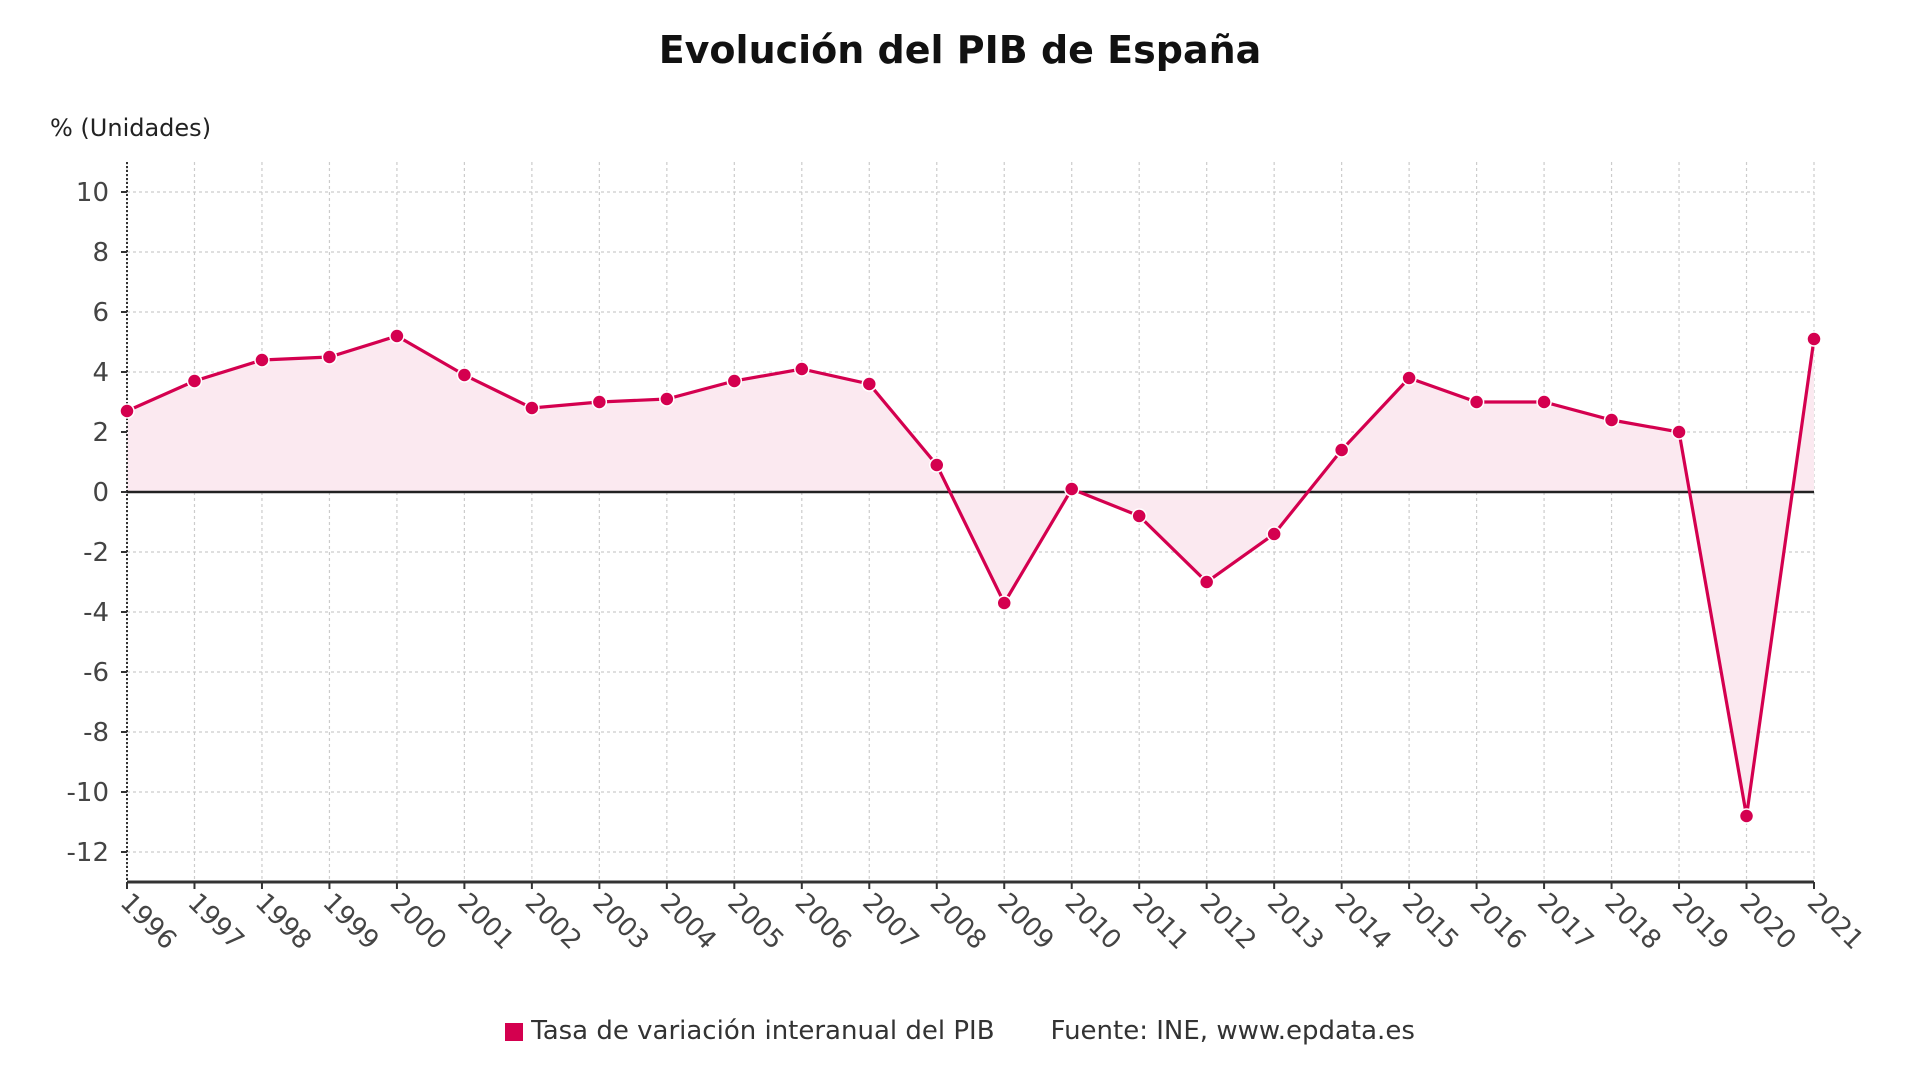 Image resolution: width=1920 pixels, height=1080 pixels. What do you see at coordinates (1565, 922) in the screenshot?
I see `x-tick-label: 2017` at bounding box center [1565, 922].